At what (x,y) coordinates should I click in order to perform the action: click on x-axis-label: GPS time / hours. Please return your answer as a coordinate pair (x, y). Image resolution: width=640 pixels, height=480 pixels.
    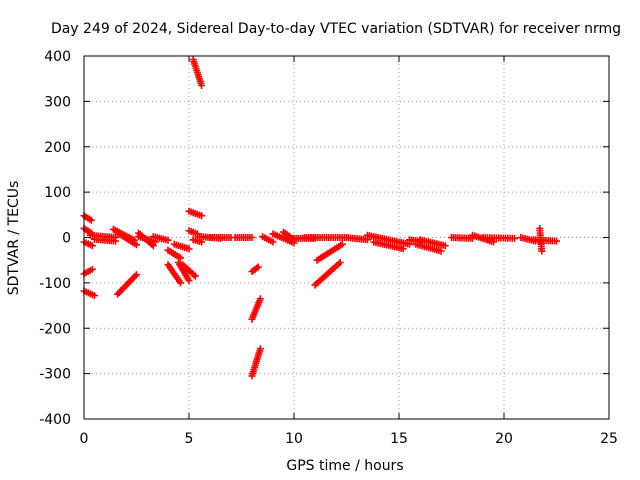
    Looking at the image, I should click on (344, 466).